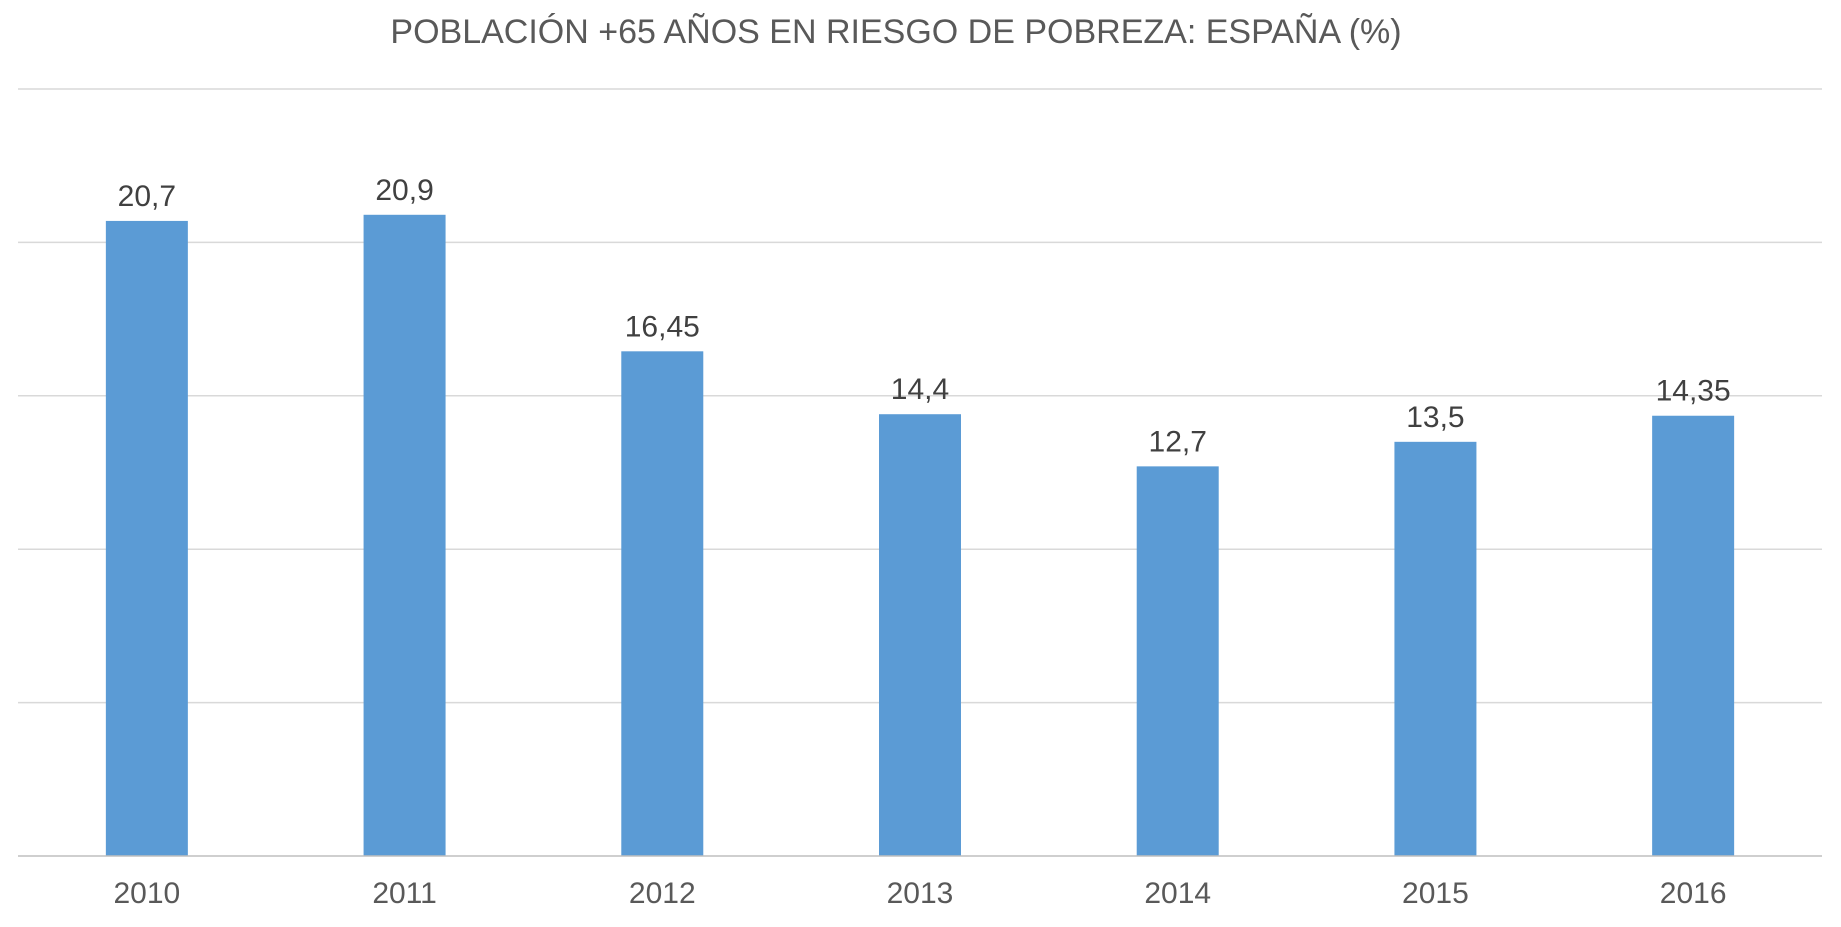 The image size is (1841, 927). Describe the element at coordinates (662, 893) in the screenshot. I see `x-tick-label-2012: 2012` at that location.